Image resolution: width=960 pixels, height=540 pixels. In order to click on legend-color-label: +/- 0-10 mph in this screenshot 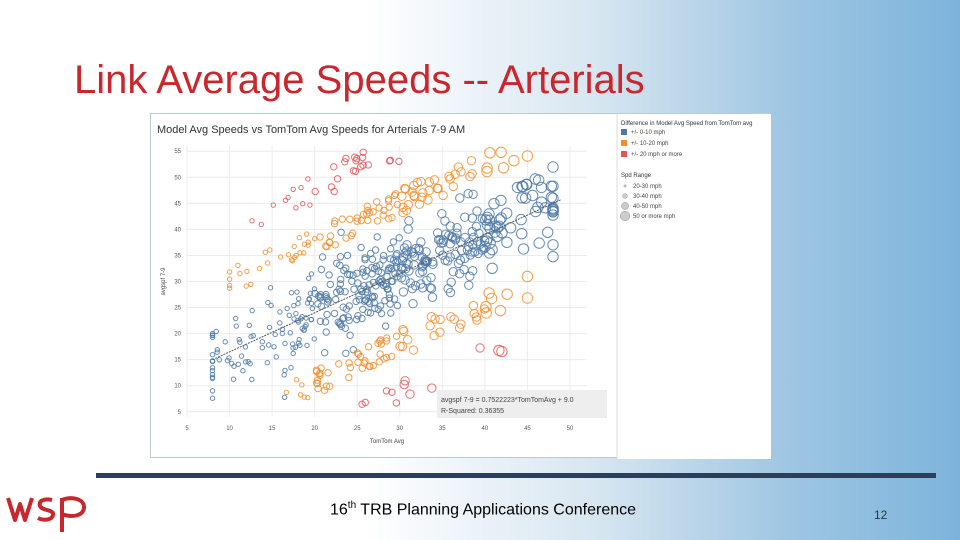, I will do `click(648, 133)`.